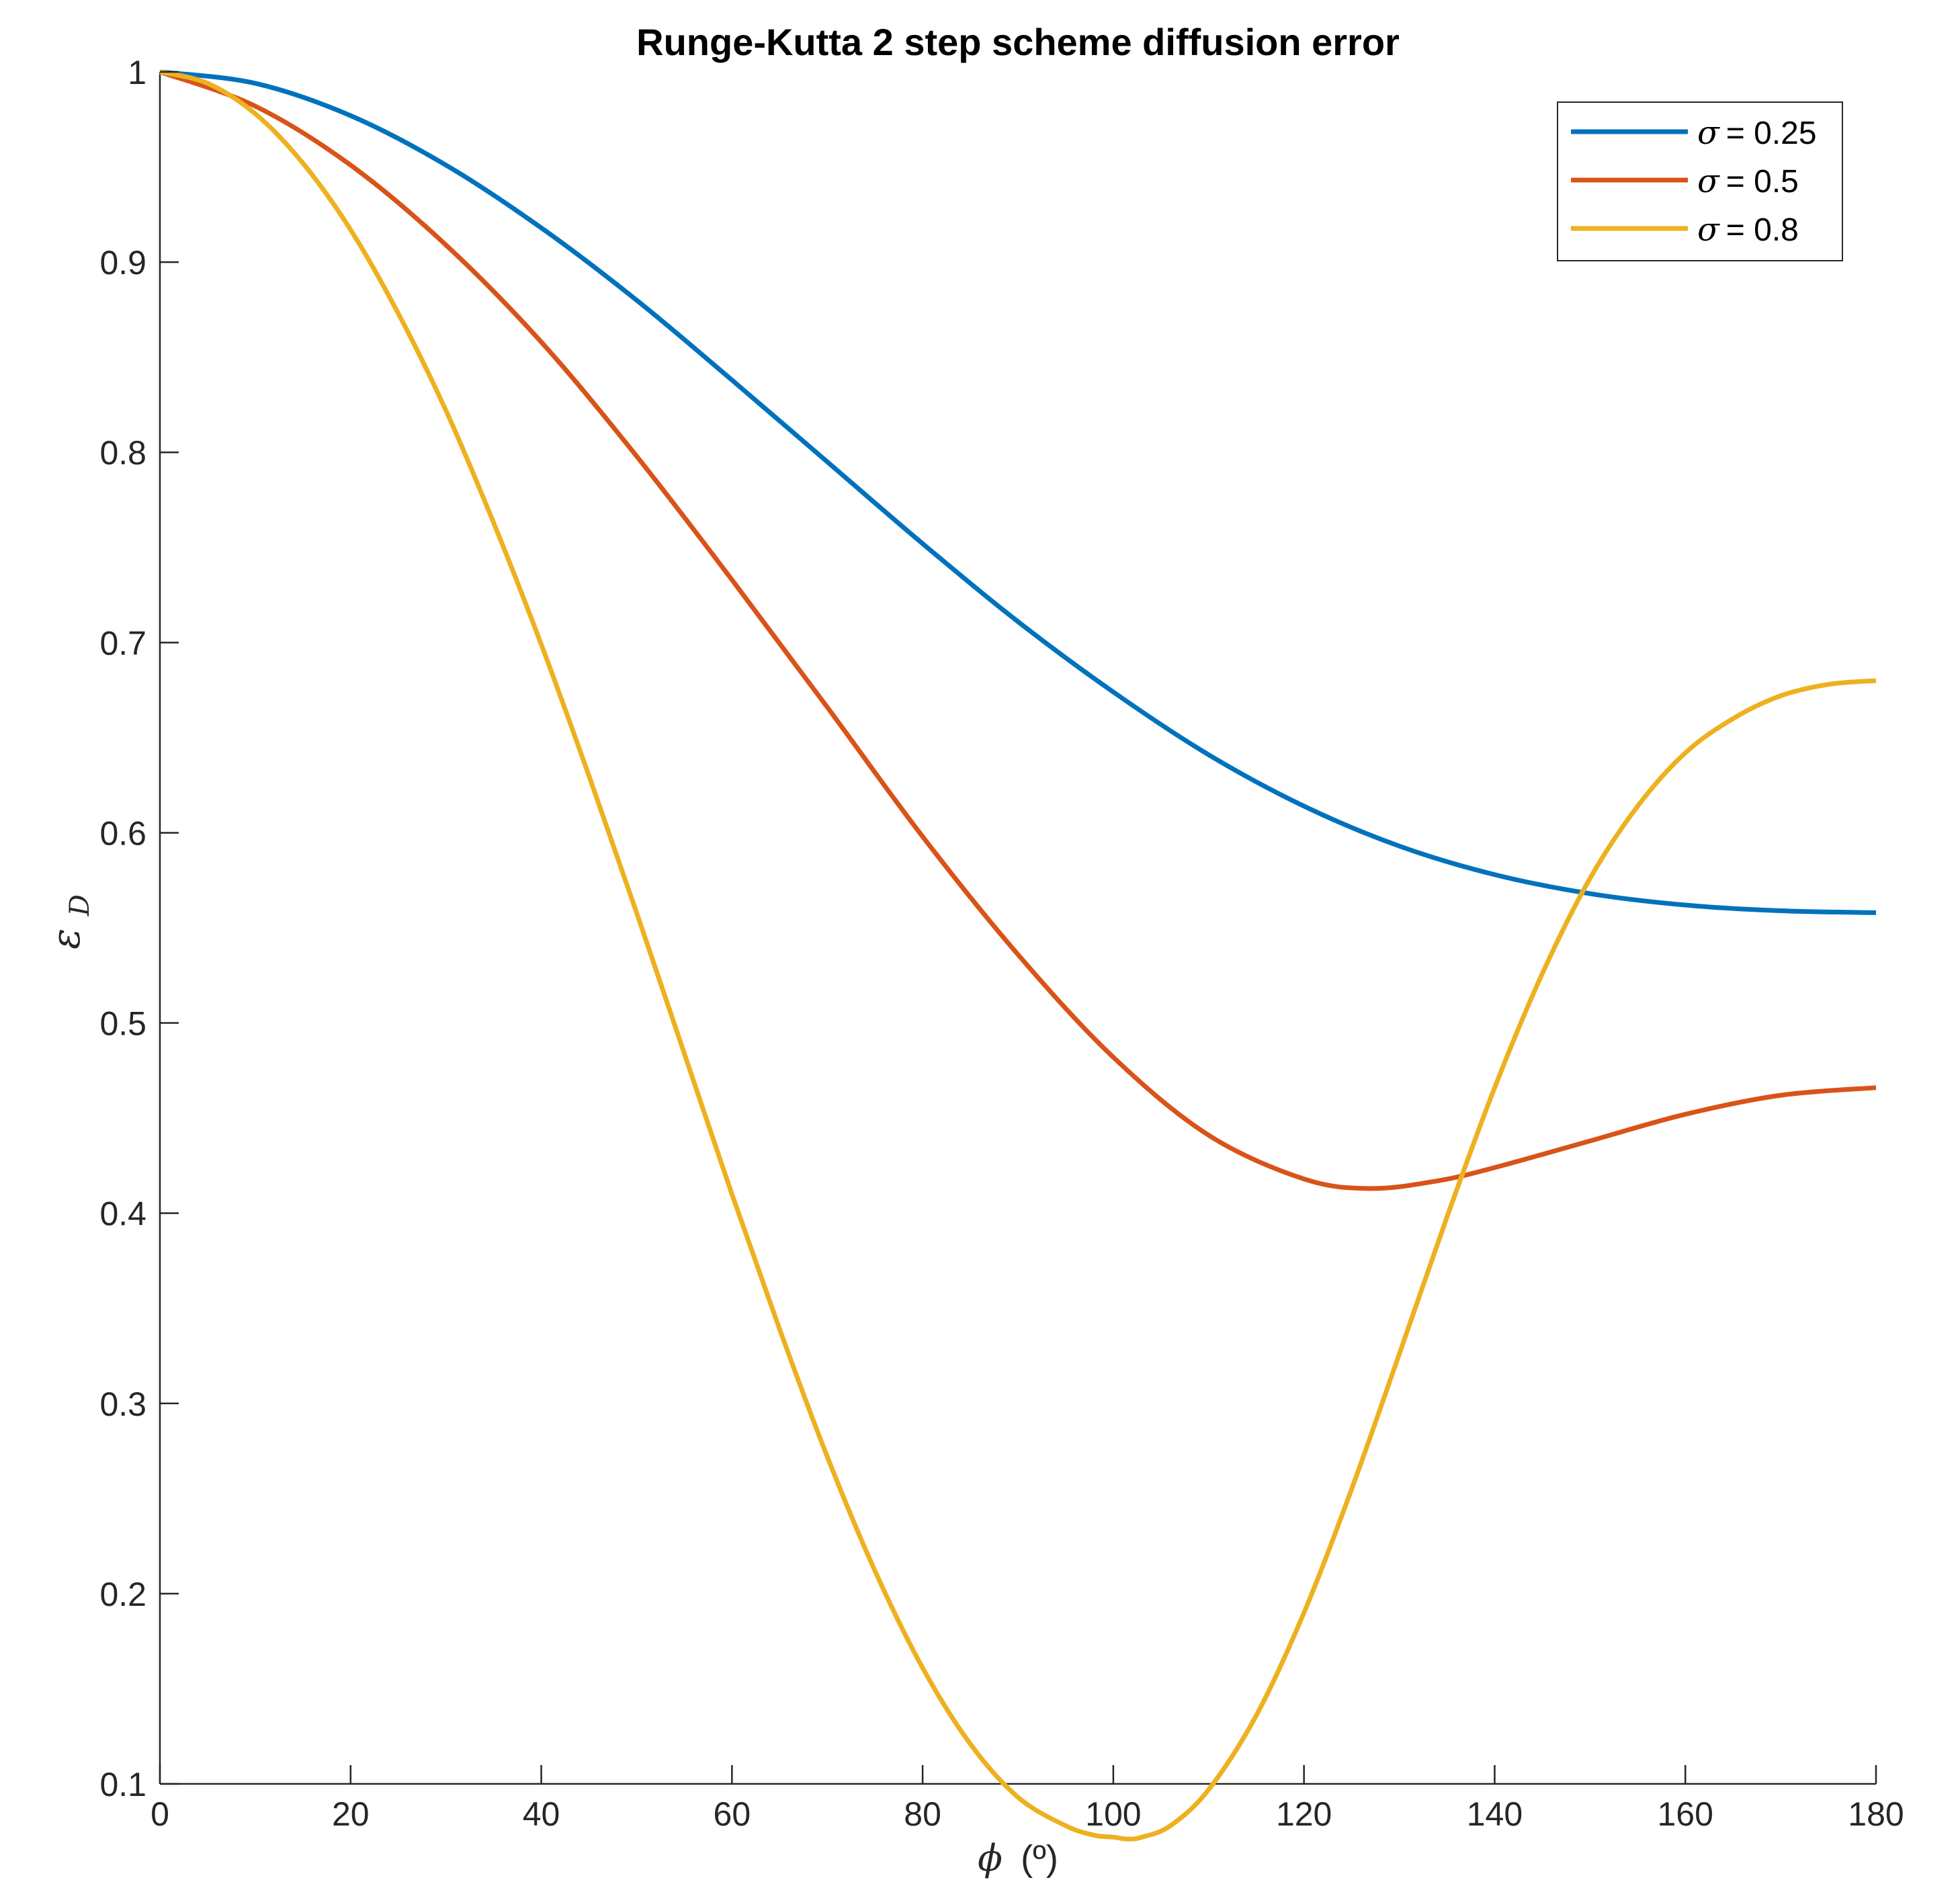 The image size is (1960, 1886). I want to click on legend-value: = 0.25, so click(1771, 133).